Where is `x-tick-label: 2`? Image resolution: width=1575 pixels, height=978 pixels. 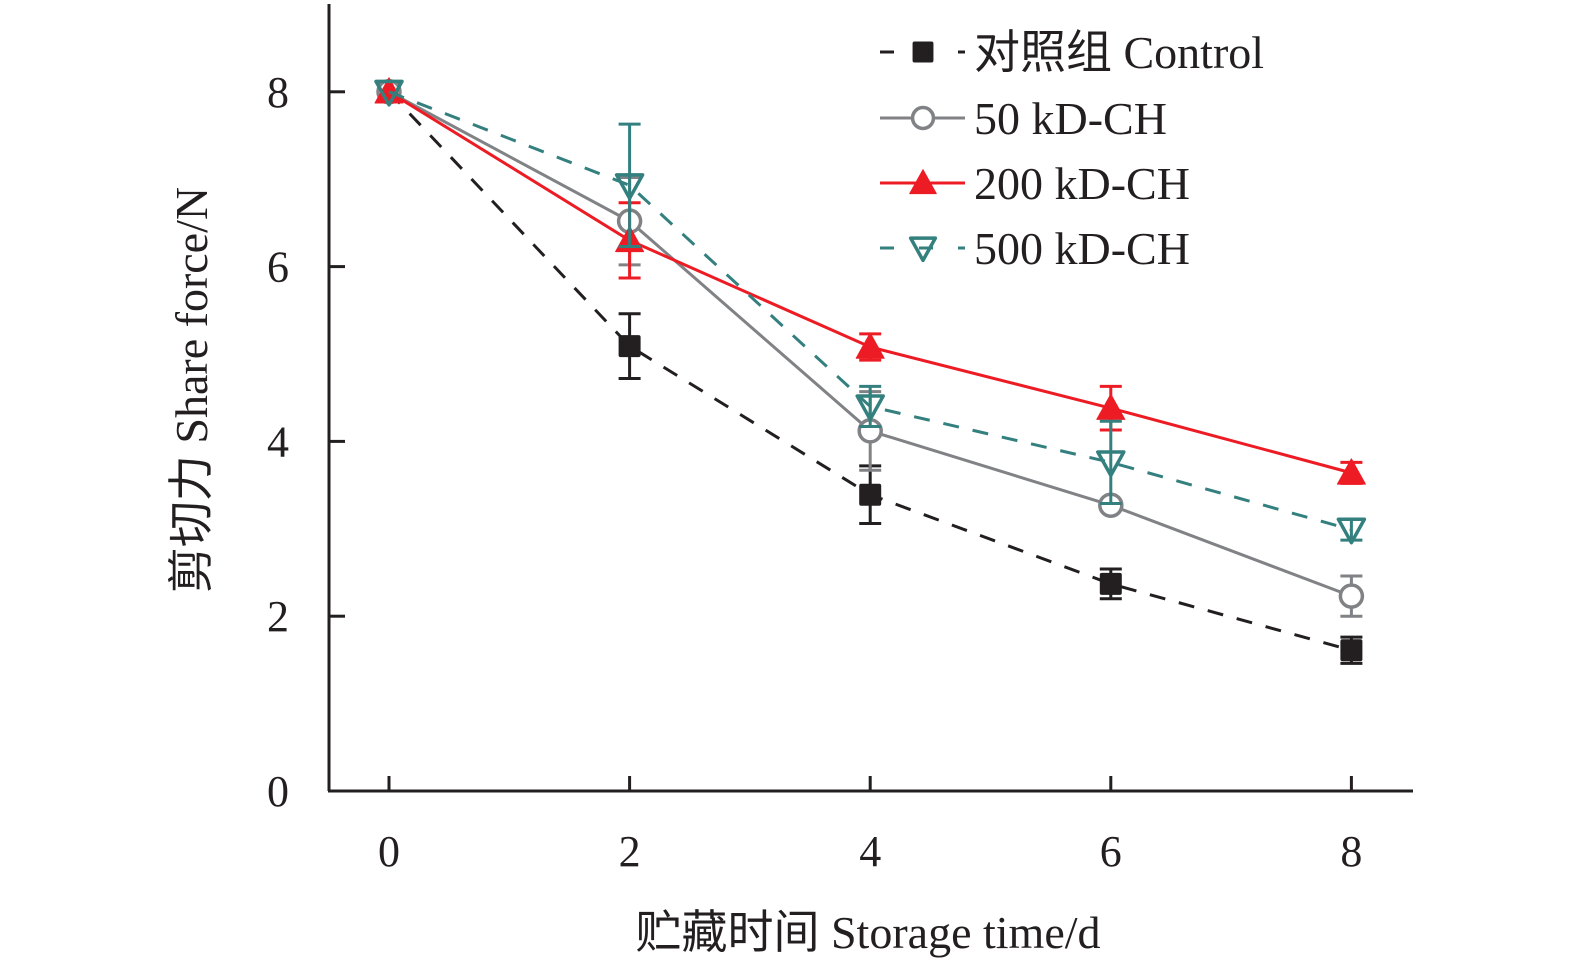
x-tick-label: 2 is located at coordinates (630, 851).